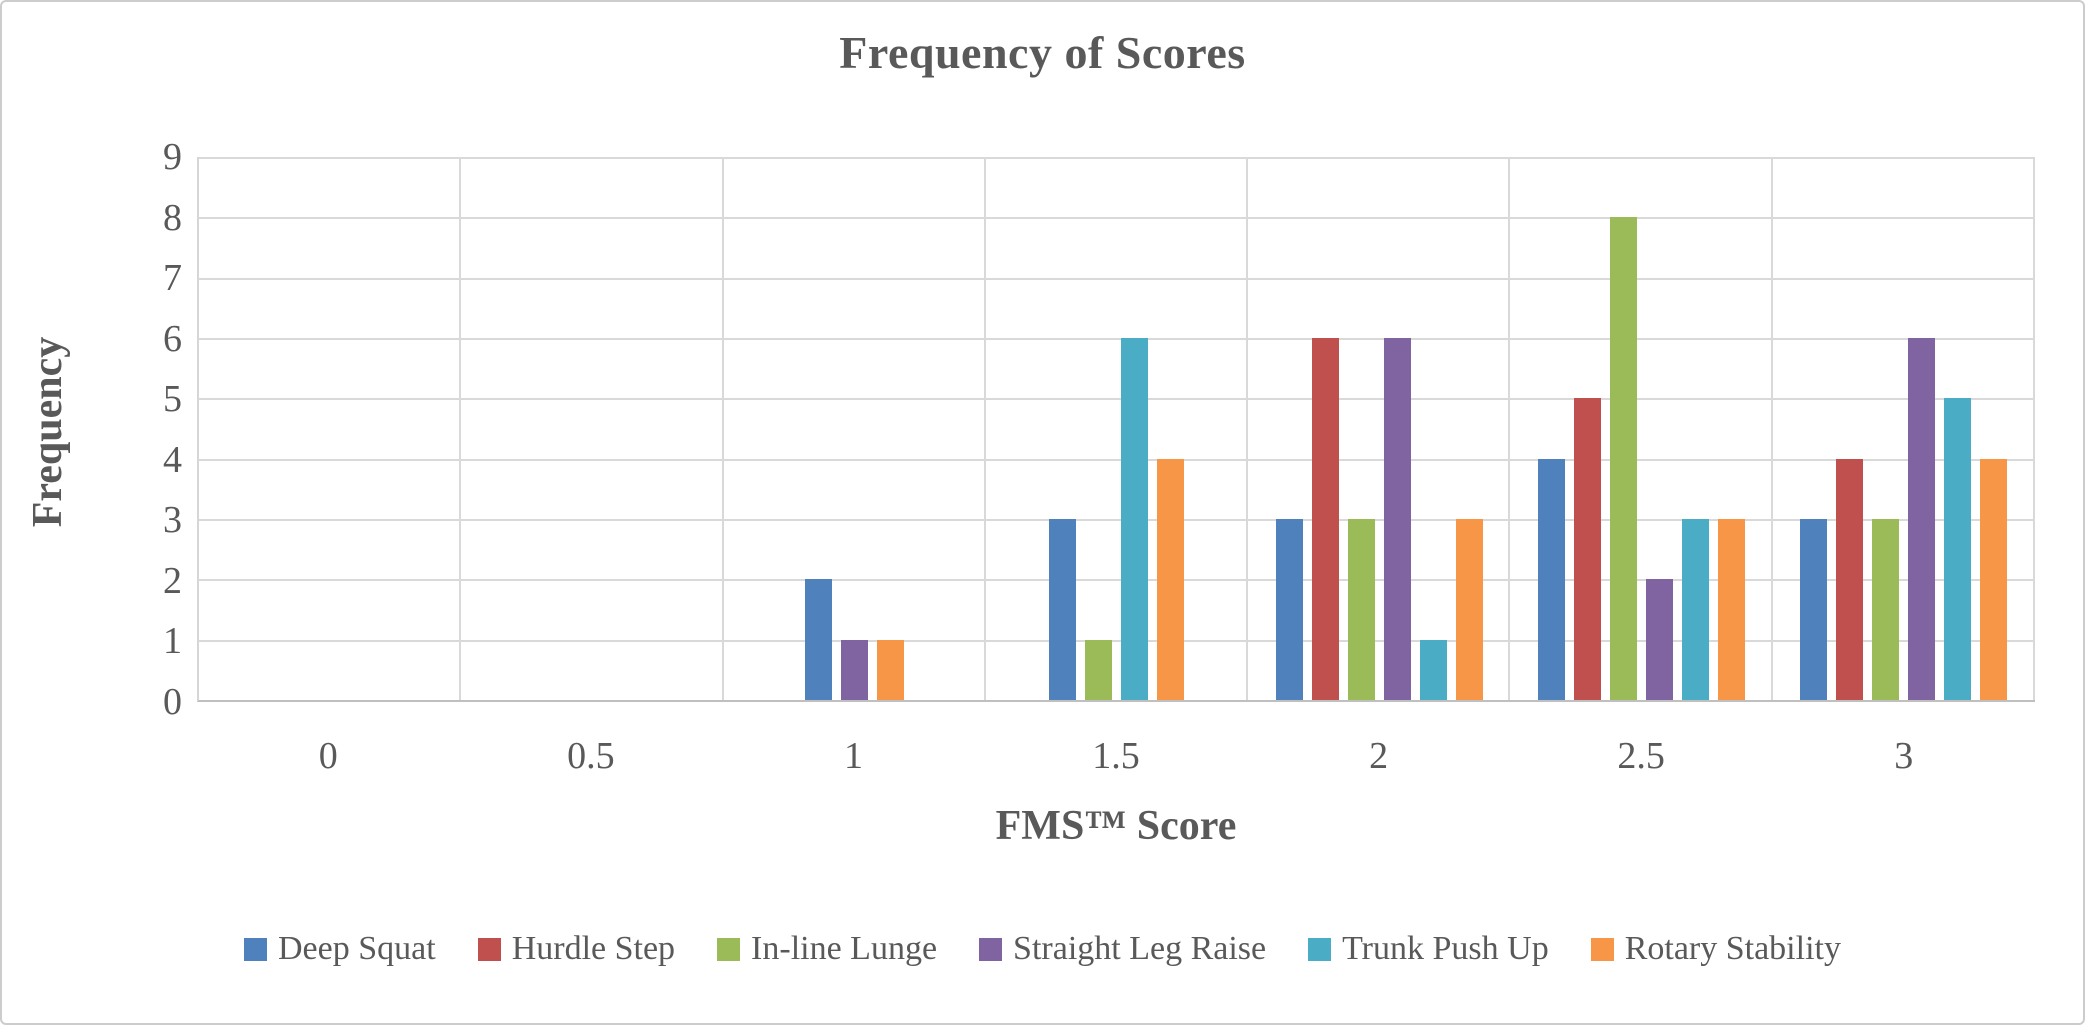 The height and width of the screenshot is (1025, 2085). I want to click on legend-label: Rotary Stability, so click(1732, 948).